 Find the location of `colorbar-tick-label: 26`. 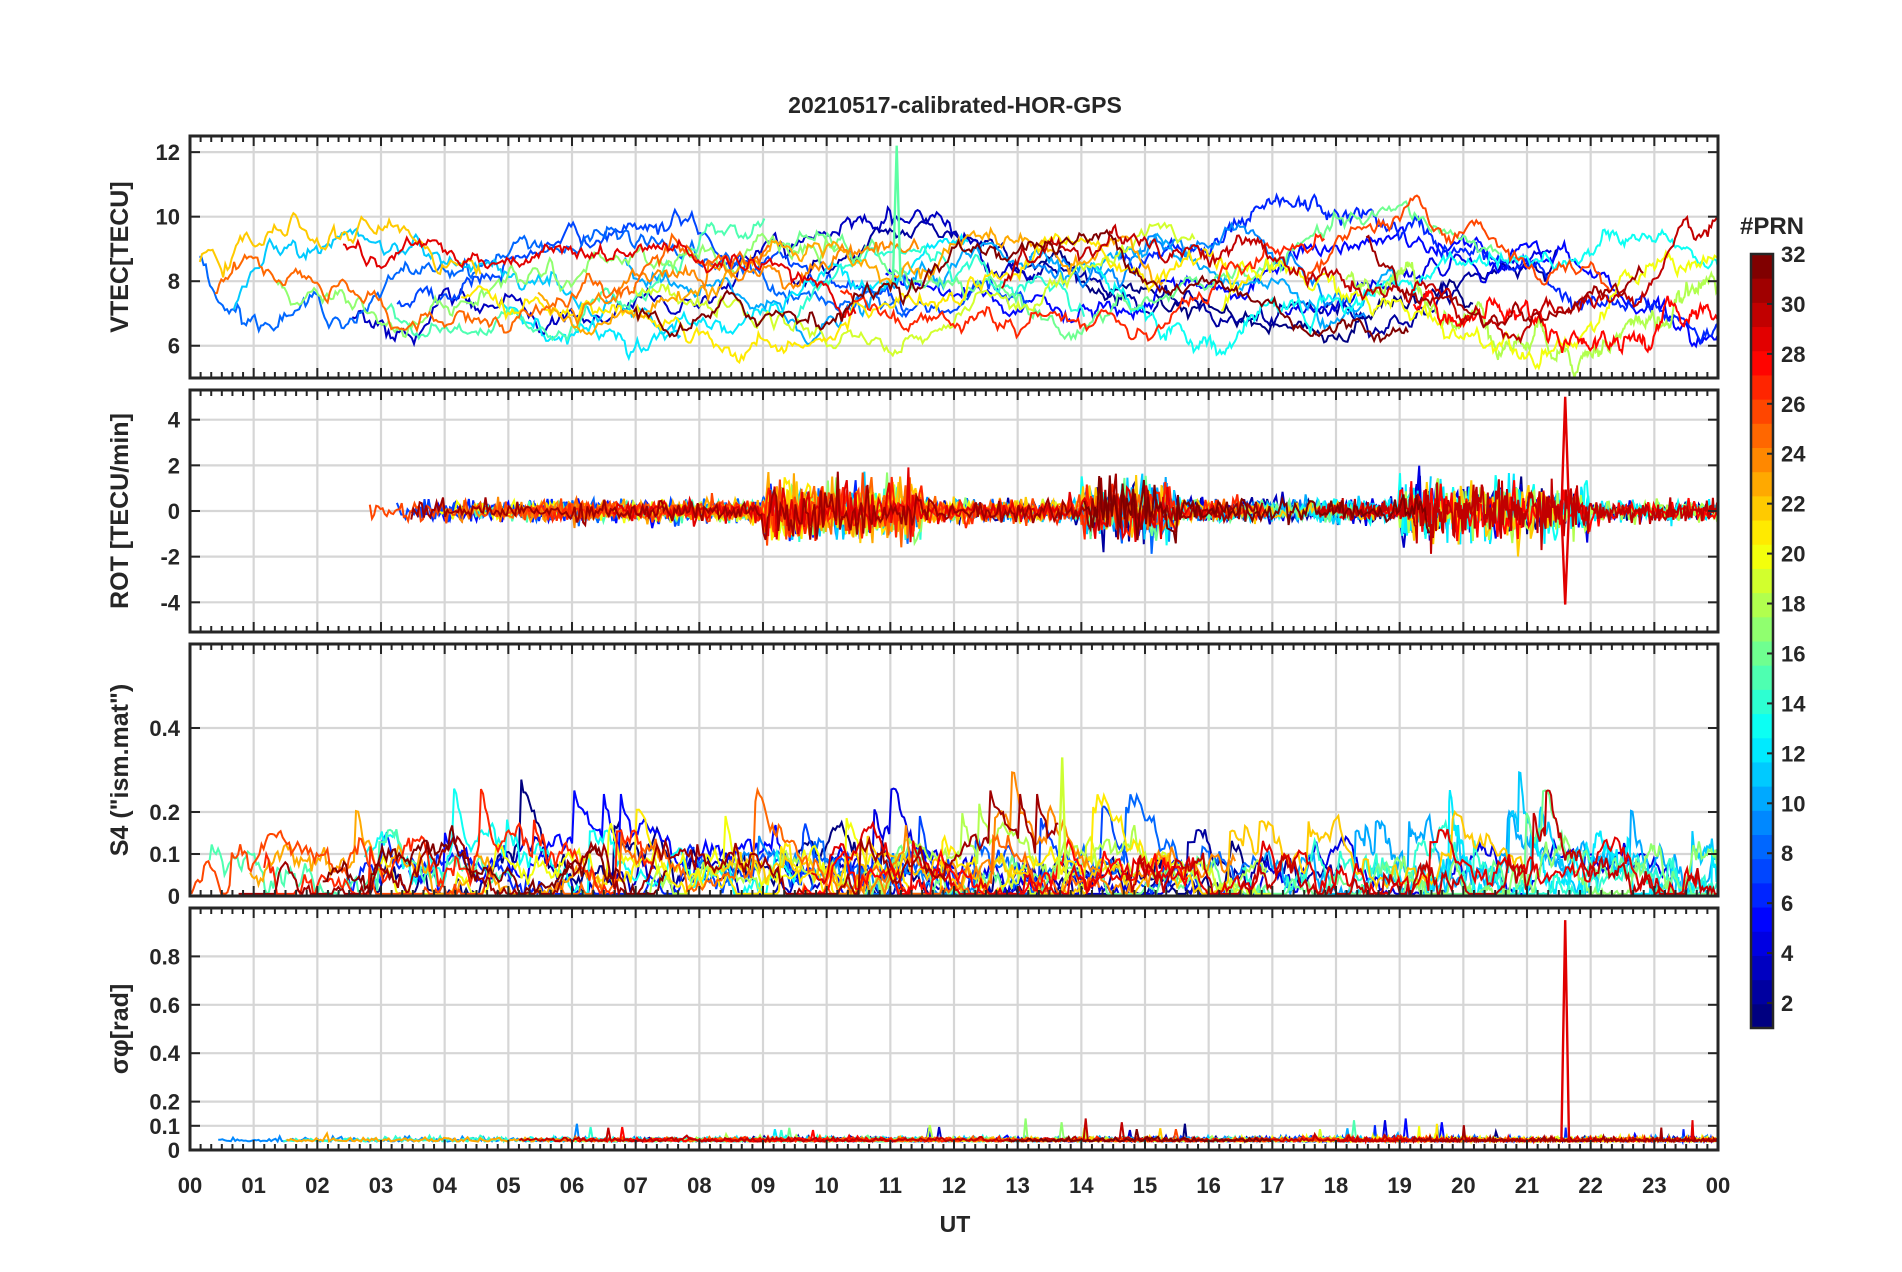

colorbar-tick-label: 26 is located at coordinates (1793, 404).